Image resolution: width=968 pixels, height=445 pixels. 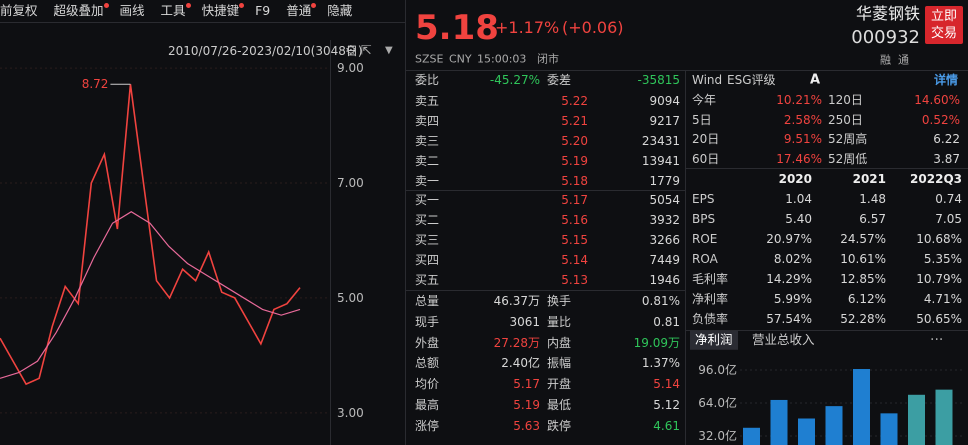 What do you see at coordinates (872, 219) in the screenshot?
I see `fin-value: 6.57` at bounding box center [872, 219].